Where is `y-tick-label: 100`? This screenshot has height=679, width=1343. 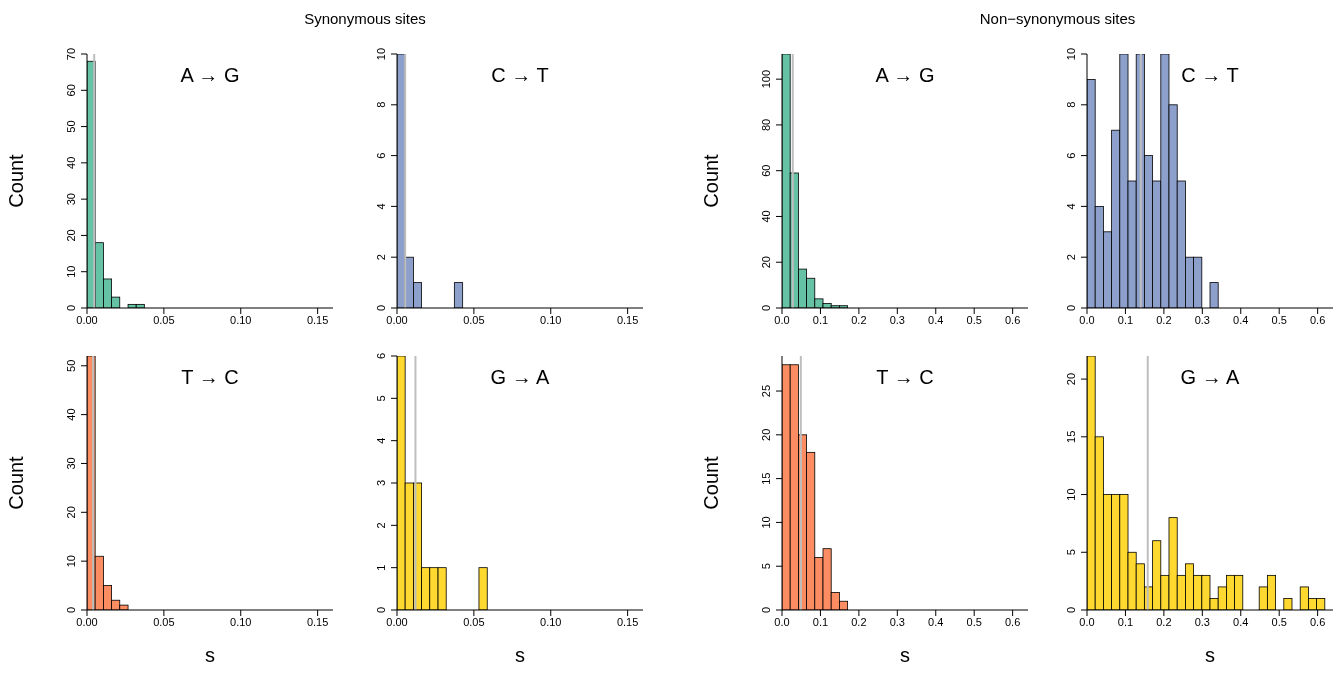 y-tick-label: 100 is located at coordinates (766, 79).